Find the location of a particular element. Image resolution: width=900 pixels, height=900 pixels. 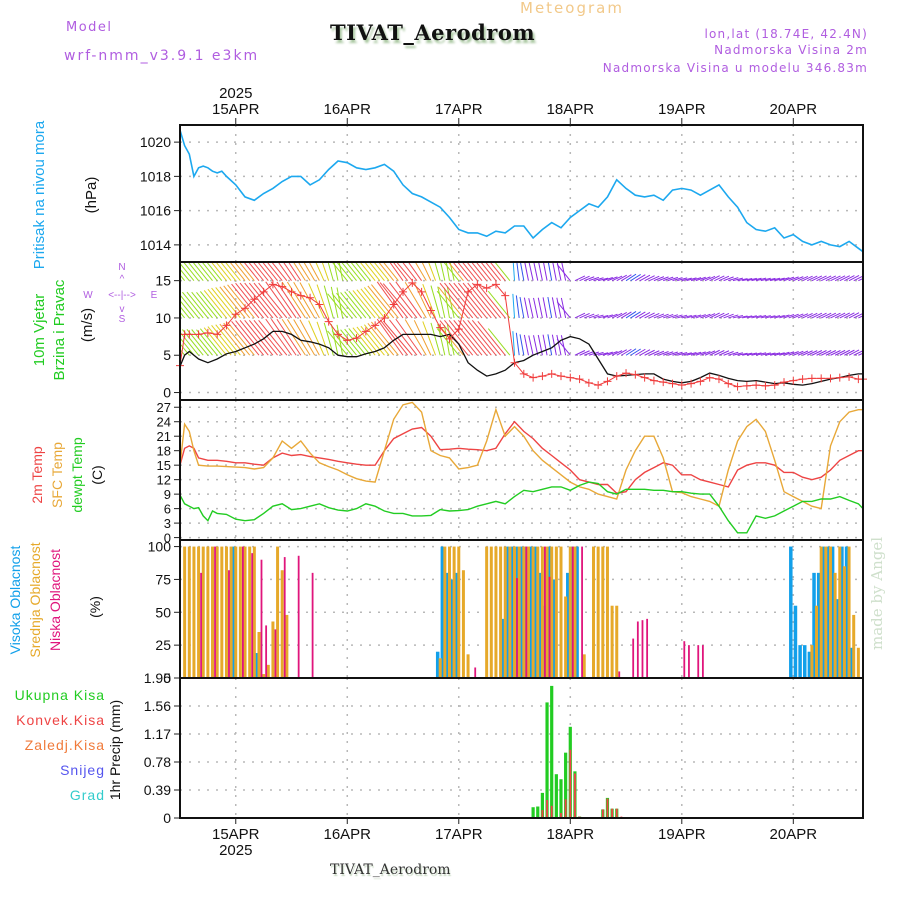

x-tick-label-bottom: 18APR is located at coordinates (571, 834).